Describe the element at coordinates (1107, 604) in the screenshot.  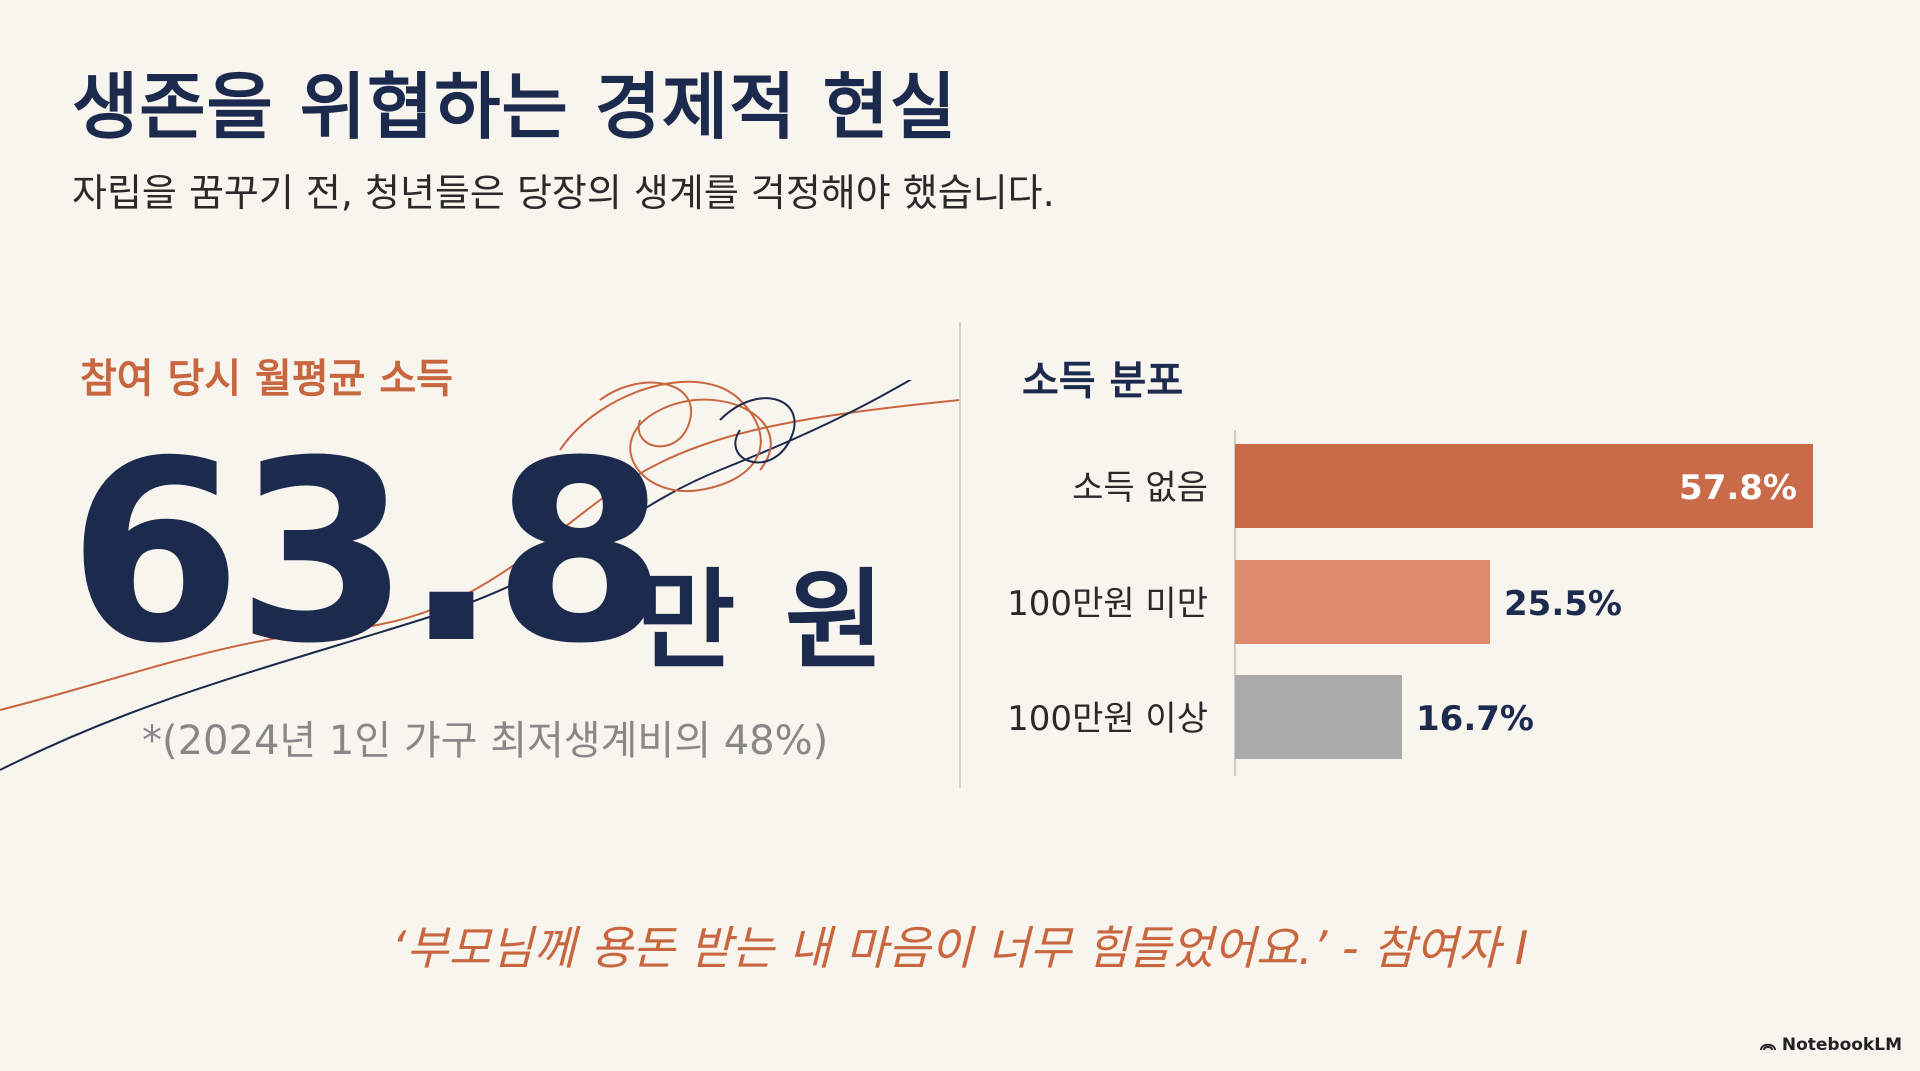
I see `chart-category-label: 100만원 미만` at that location.